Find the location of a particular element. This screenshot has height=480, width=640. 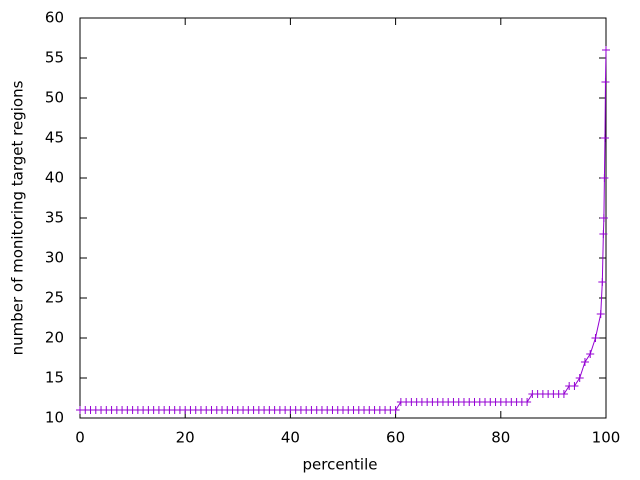

y-tick-label: 15 is located at coordinates (54, 378).